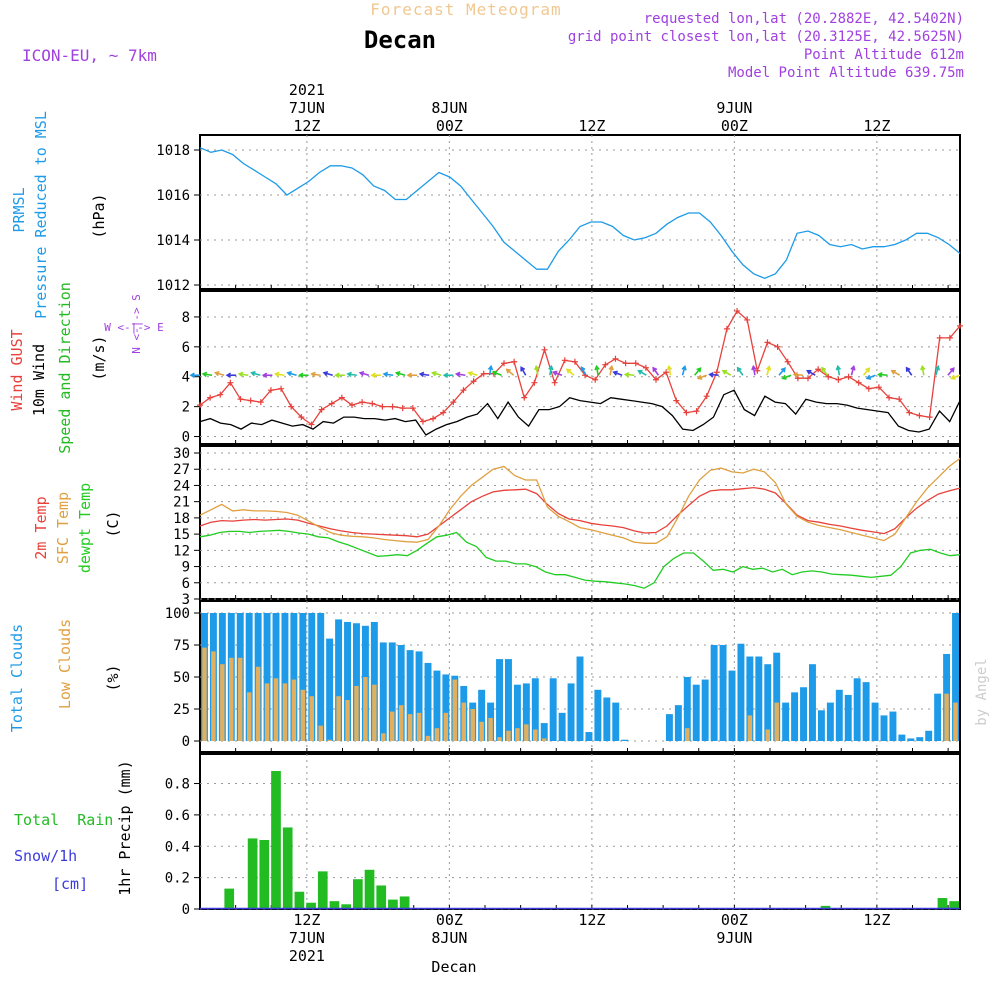 This screenshot has height=1004, width=1000. I want to click on footer-station: Decan, so click(453, 967).